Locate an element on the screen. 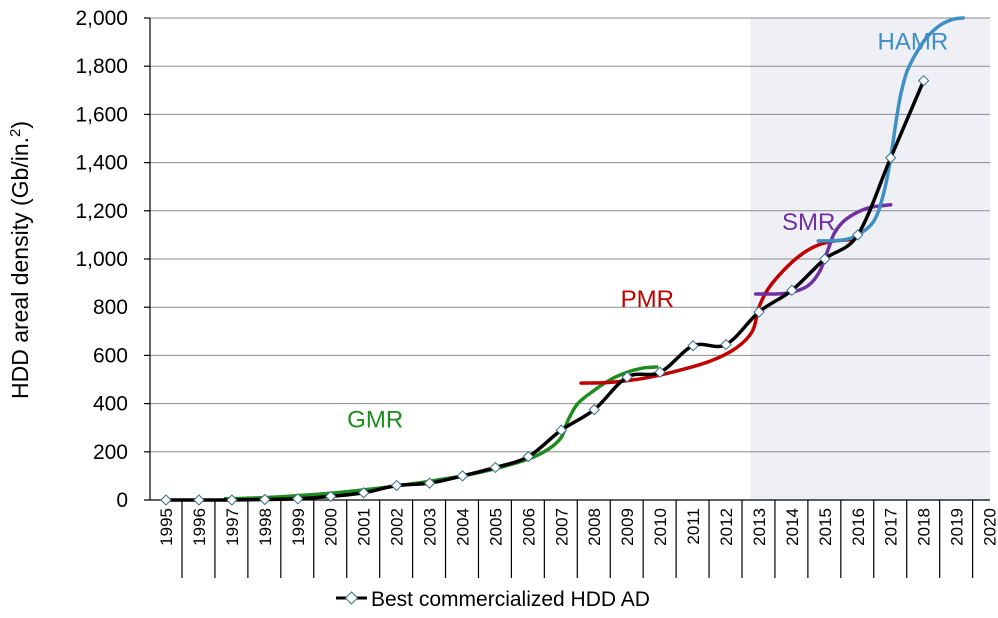 The image size is (998, 618). y-axis-label-main: HDD areal density (Gb/in. is located at coordinates (20, 268).